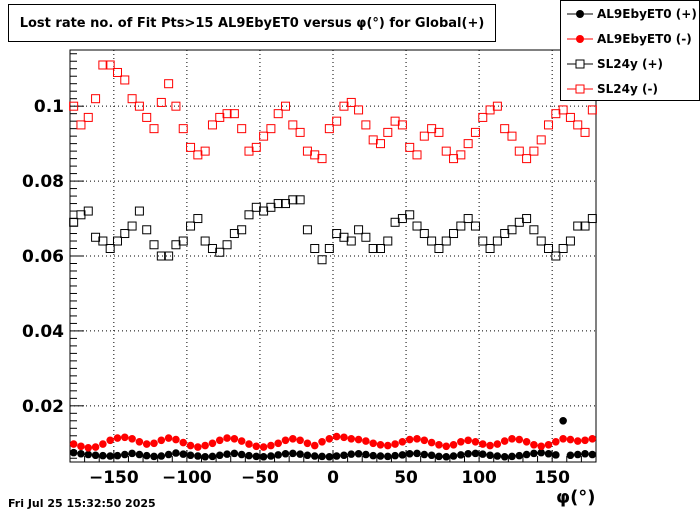 Image resolution: width=700 pixels, height=514 pixels. What do you see at coordinates (43, 182) in the screenshot?
I see `y-tick-label: 0.08` at bounding box center [43, 182].